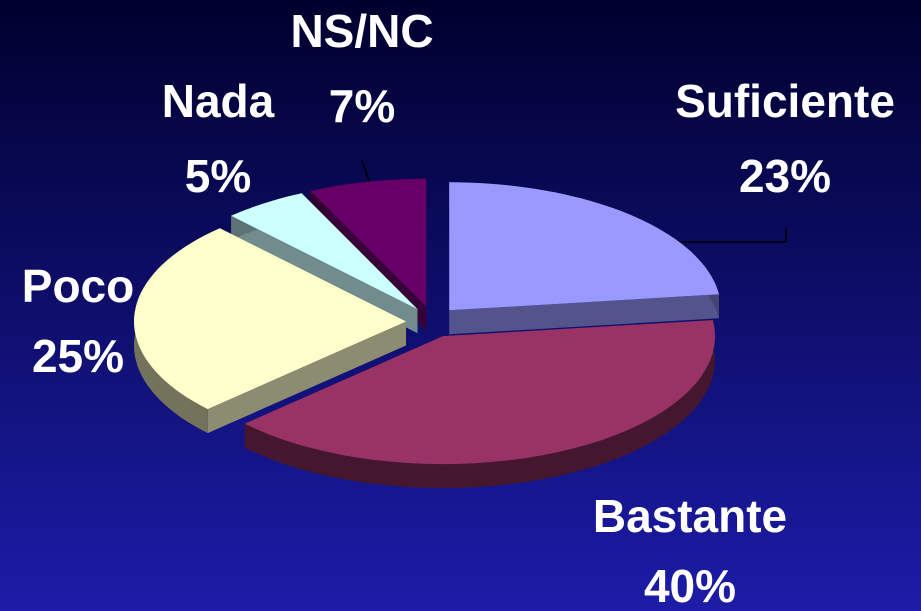  What do you see at coordinates (78, 286) in the screenshot?
I see `slice-label: Poco` at bounding box center [78, 286].